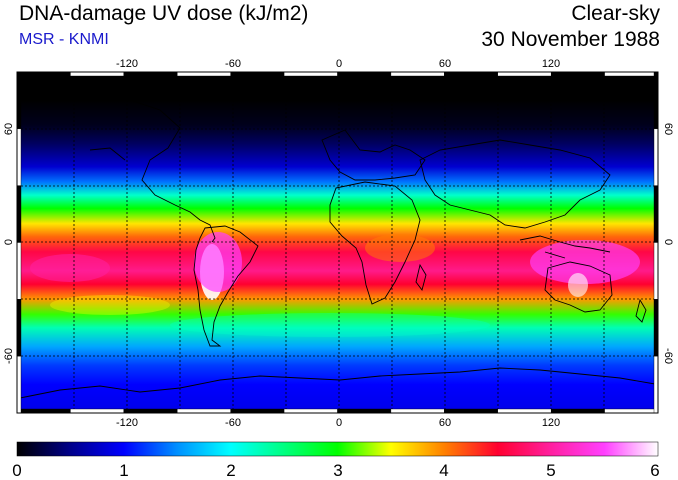 The image size is (678, 480). I want to click on north-america-coast, so click(137, 166).